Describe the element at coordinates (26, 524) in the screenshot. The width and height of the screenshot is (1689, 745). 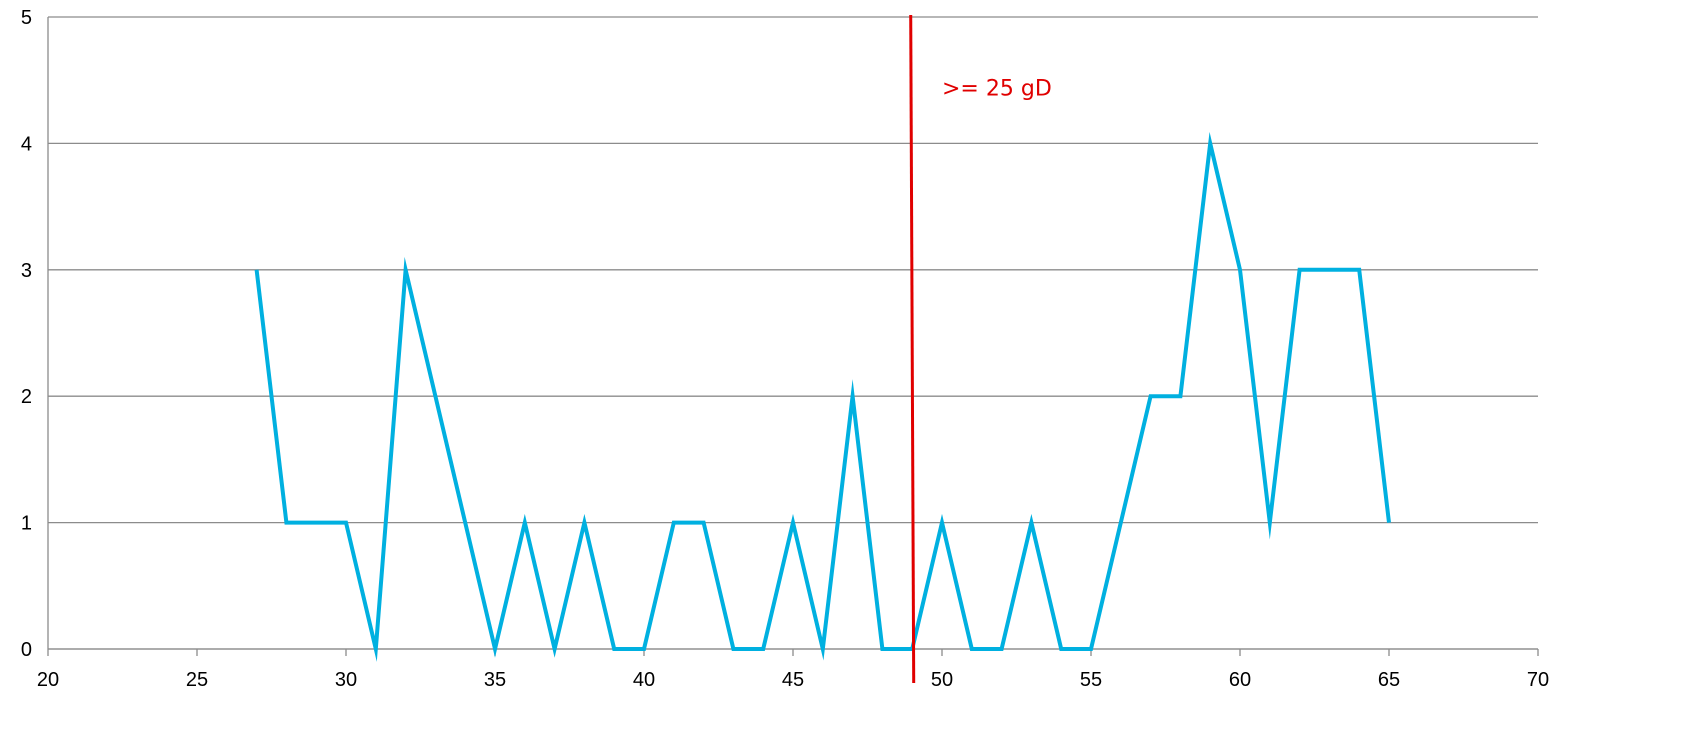
I see `y-tick-label: 1` at that location.